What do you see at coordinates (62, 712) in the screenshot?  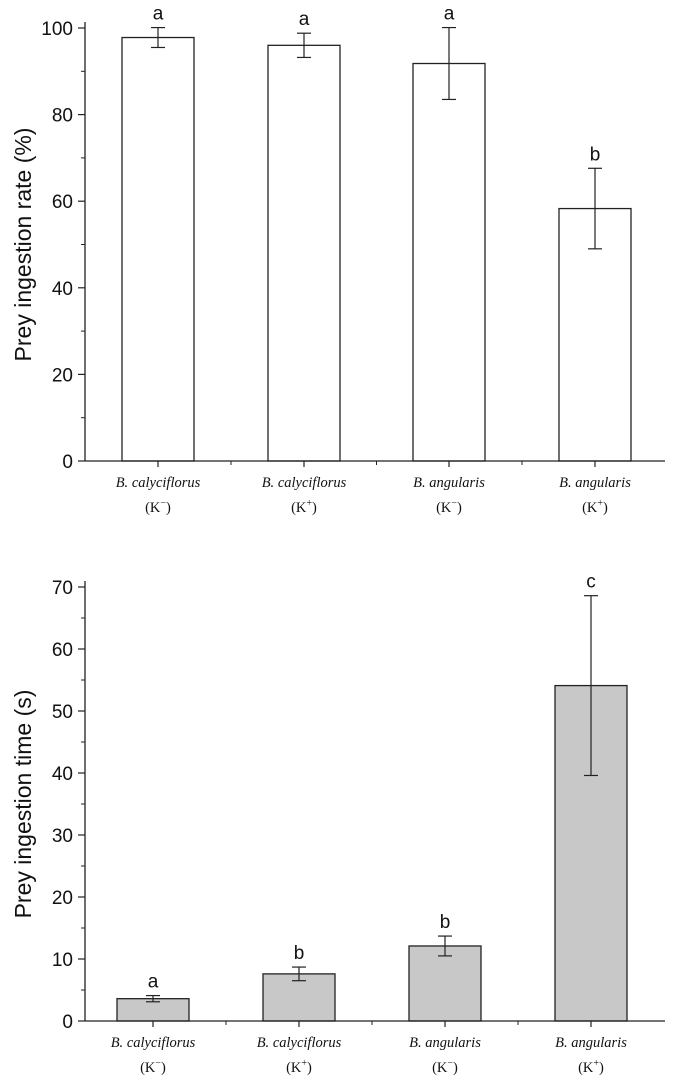 I see `y-tick-label: 50` at bounding box center [62, 712].